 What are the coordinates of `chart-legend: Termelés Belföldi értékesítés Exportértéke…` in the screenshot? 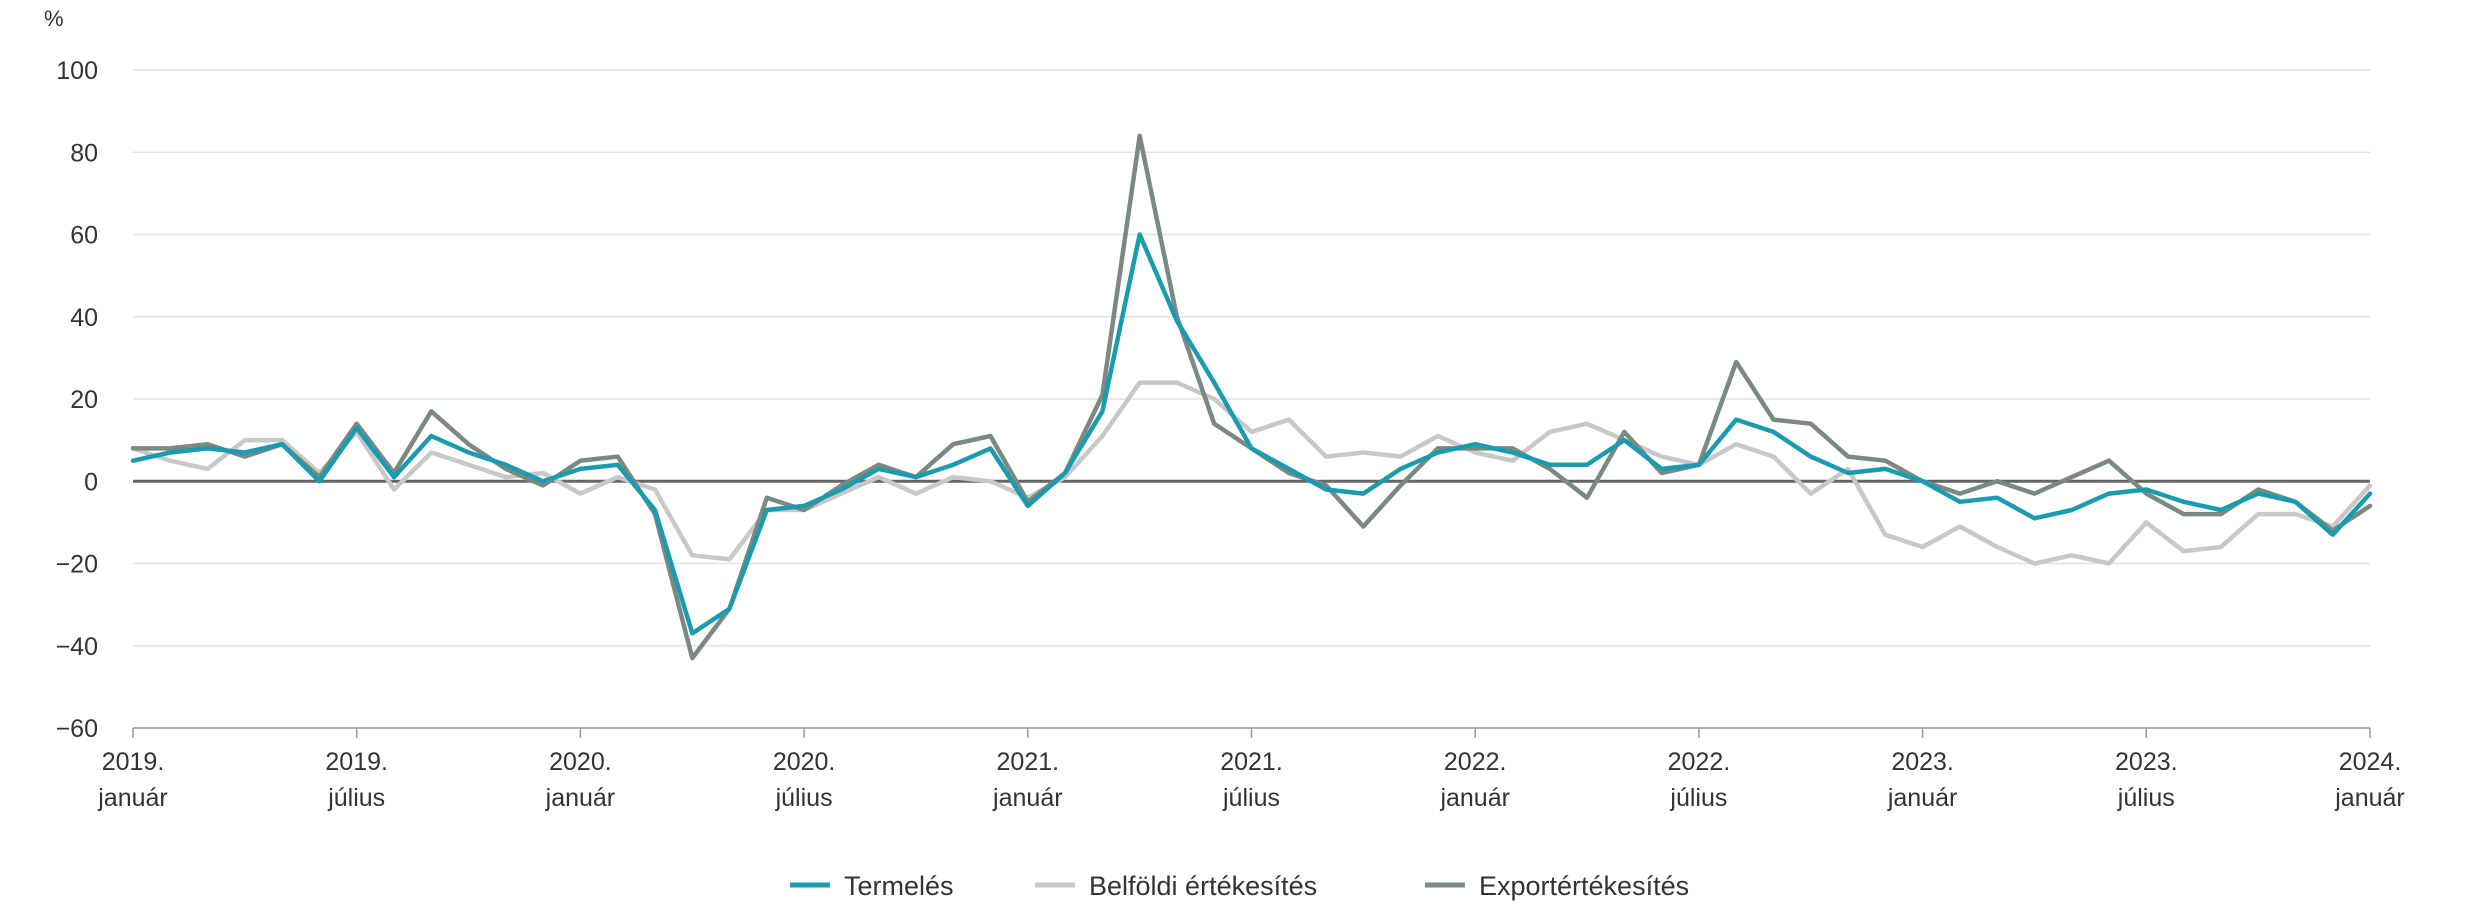 It's located at (1239, 886).